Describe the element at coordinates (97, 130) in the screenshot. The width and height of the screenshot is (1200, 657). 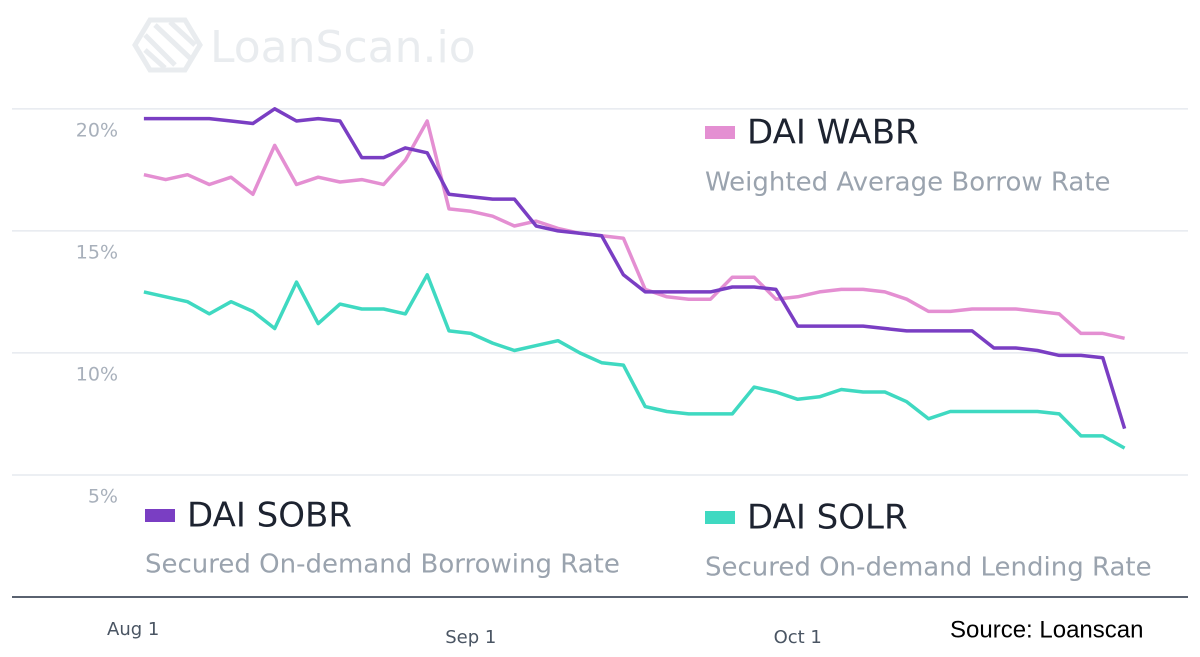
I see `y-tick-label: 20%` at that location.